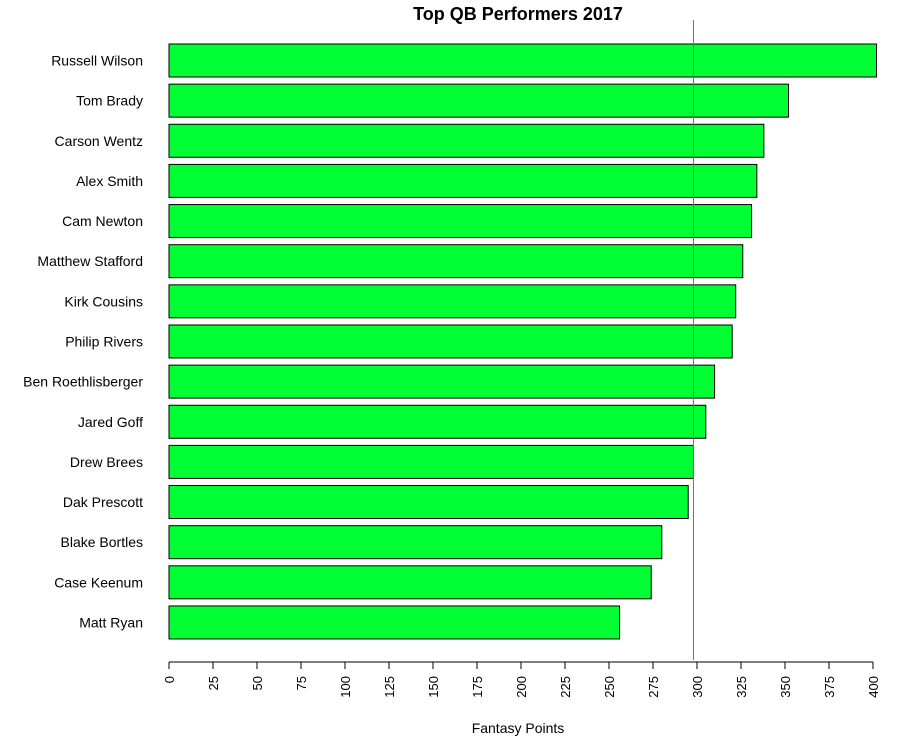  I want to click on bar-dak-prescott, so click(428, 502).